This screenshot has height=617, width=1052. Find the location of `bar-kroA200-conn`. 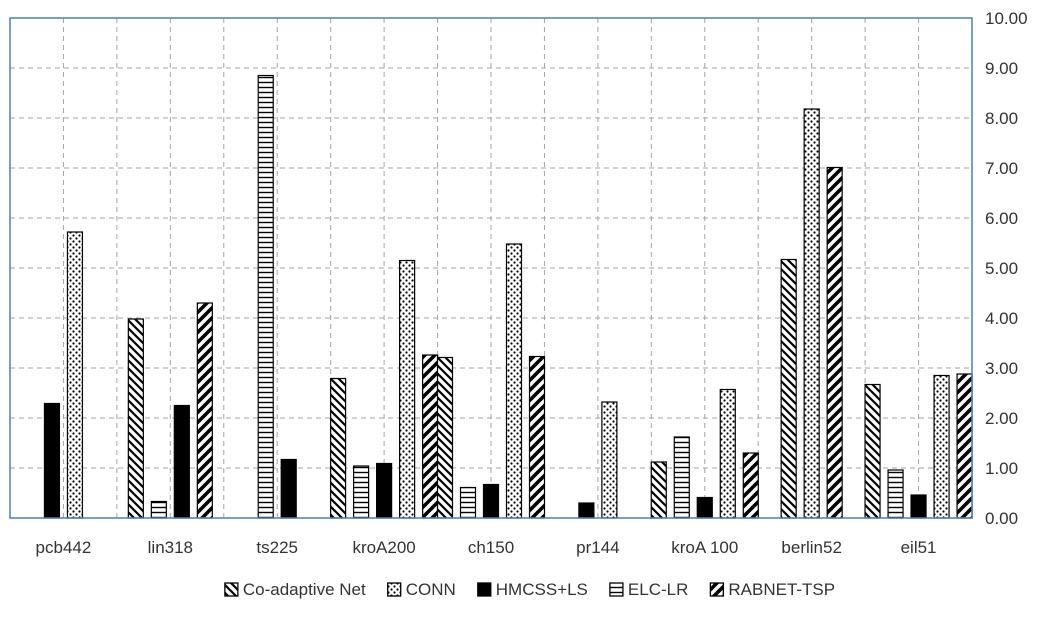

bar-kroA200-conn is located at coordinates (407, 389).